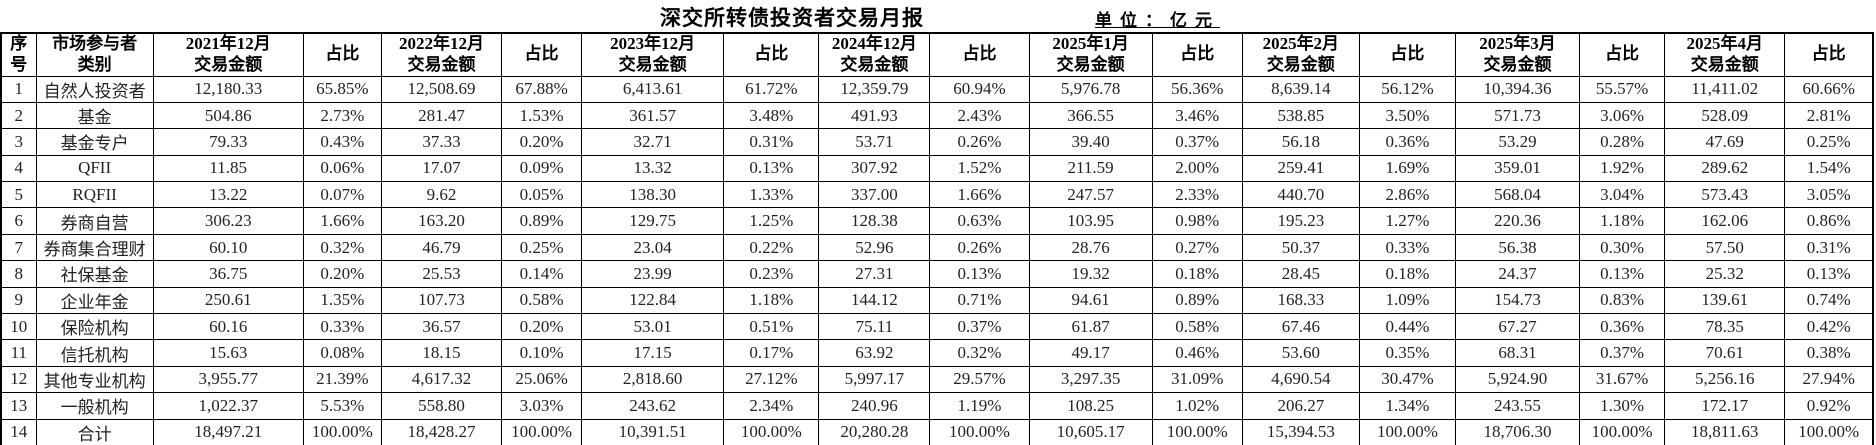  I want to click on amount-cell: 172.17, so click(1725, 406).